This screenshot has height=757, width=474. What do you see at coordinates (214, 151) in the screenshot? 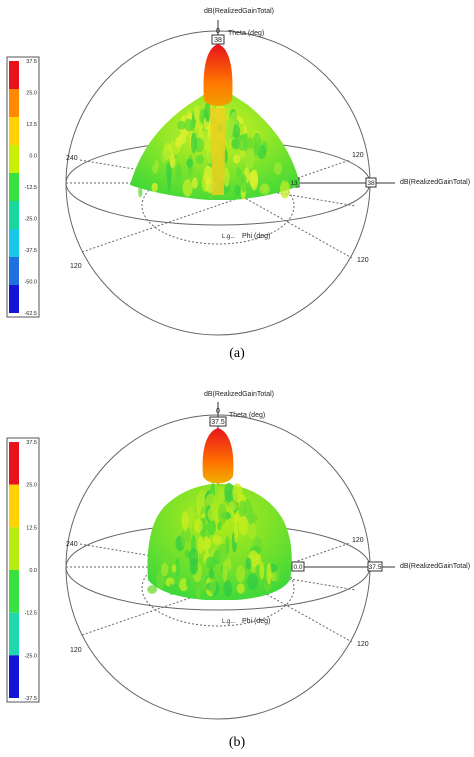
I see `sidelobe-texture` at bounding box center [214, 151].